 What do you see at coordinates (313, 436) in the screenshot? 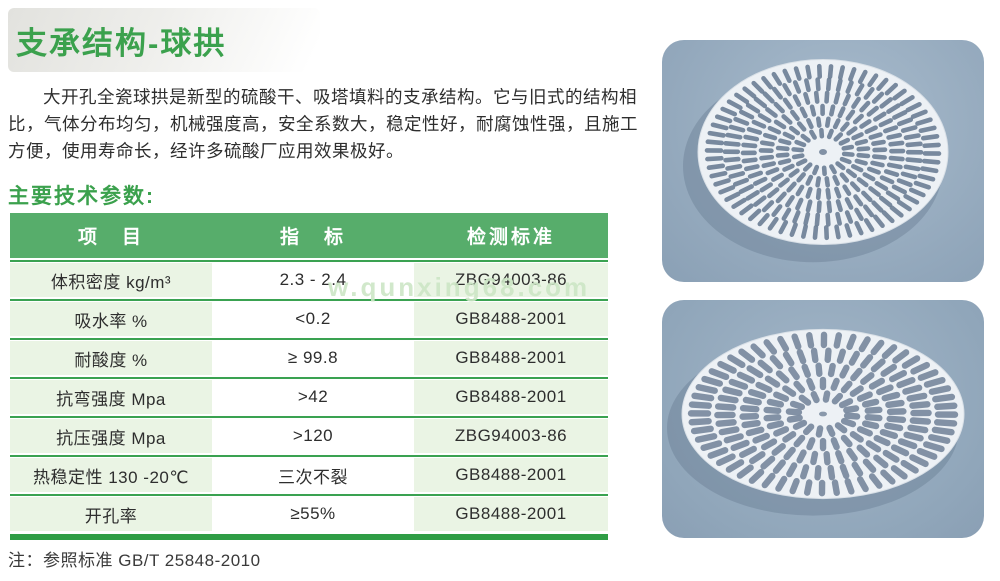
I see `cell-value: >120` at bounding box center [313, 436].